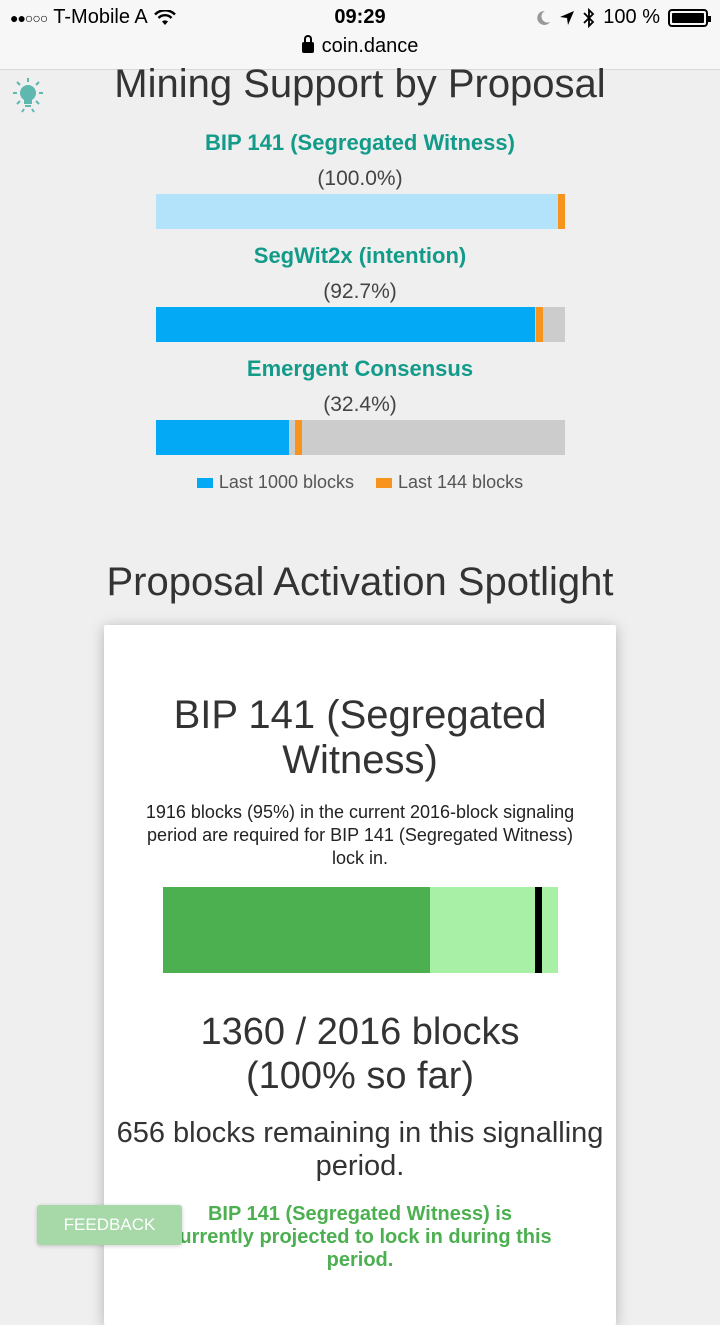 The width and height of the screenshot is (720, 1325). Describe the element at coordinates (544, 17) in the screenshot. I see `moon-icon` at that location.